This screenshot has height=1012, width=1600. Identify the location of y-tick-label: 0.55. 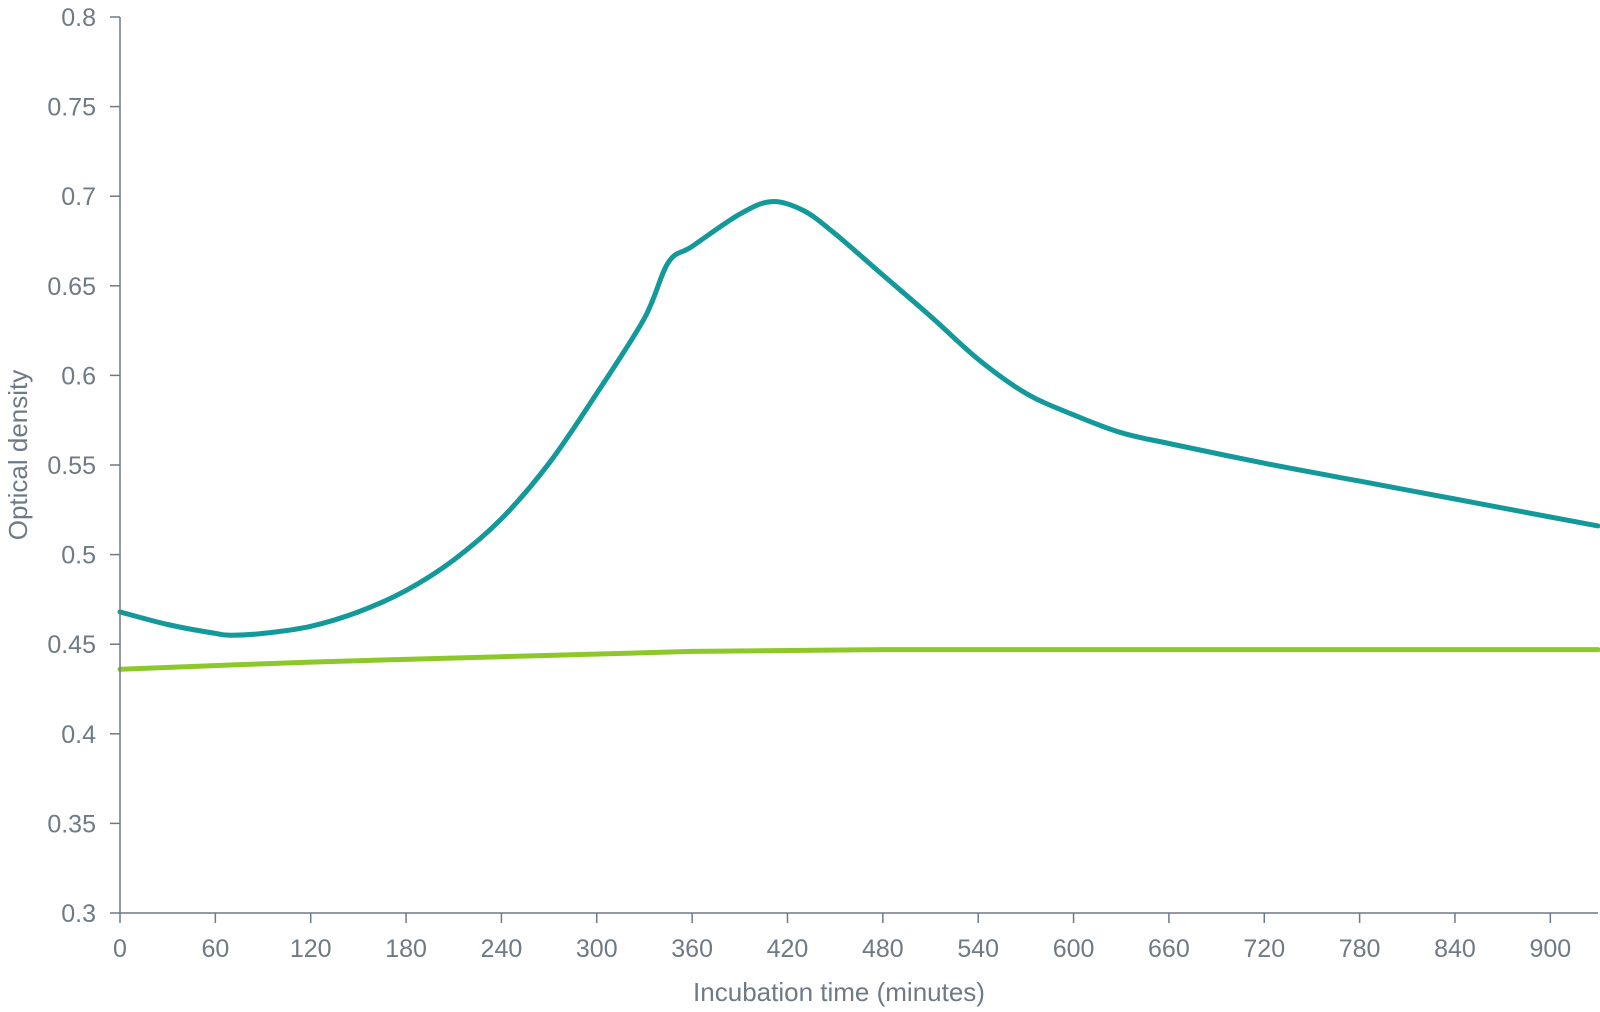
(71, 466).